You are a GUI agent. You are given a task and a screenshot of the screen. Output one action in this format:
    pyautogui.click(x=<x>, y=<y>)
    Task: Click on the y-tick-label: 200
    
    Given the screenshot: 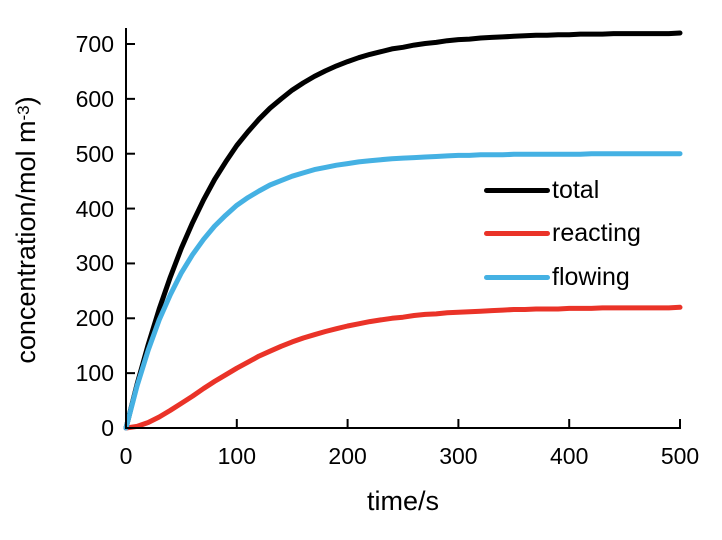 What is the action you would take?
    pyautogui.click(x=94, y=318)
    